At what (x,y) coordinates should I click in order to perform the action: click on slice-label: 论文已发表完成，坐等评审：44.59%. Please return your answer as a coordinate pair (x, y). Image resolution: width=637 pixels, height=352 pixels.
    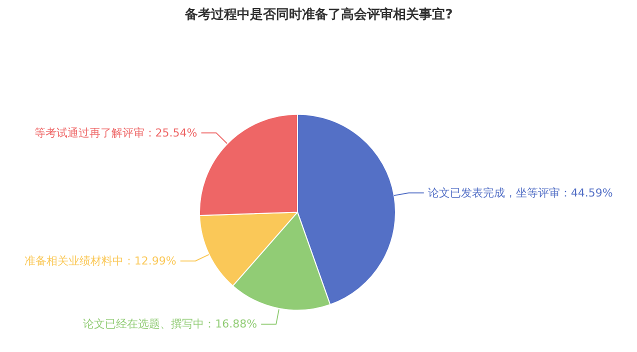
    Looking at the image, I should click on (520, 193).